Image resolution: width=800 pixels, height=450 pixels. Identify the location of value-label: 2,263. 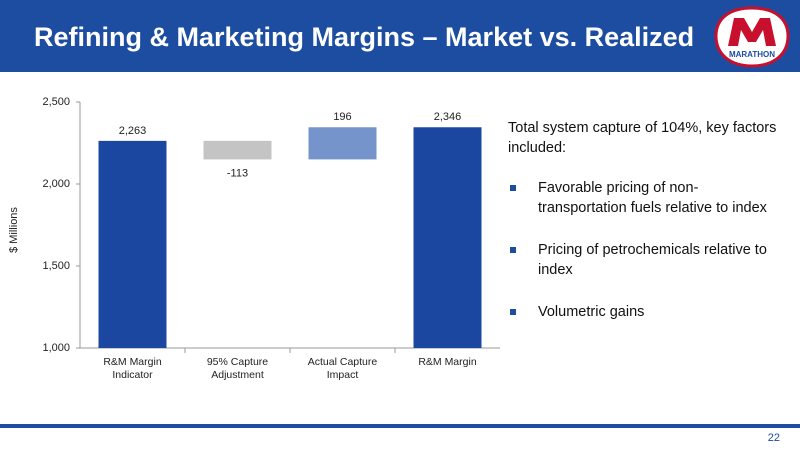
(133, 131).